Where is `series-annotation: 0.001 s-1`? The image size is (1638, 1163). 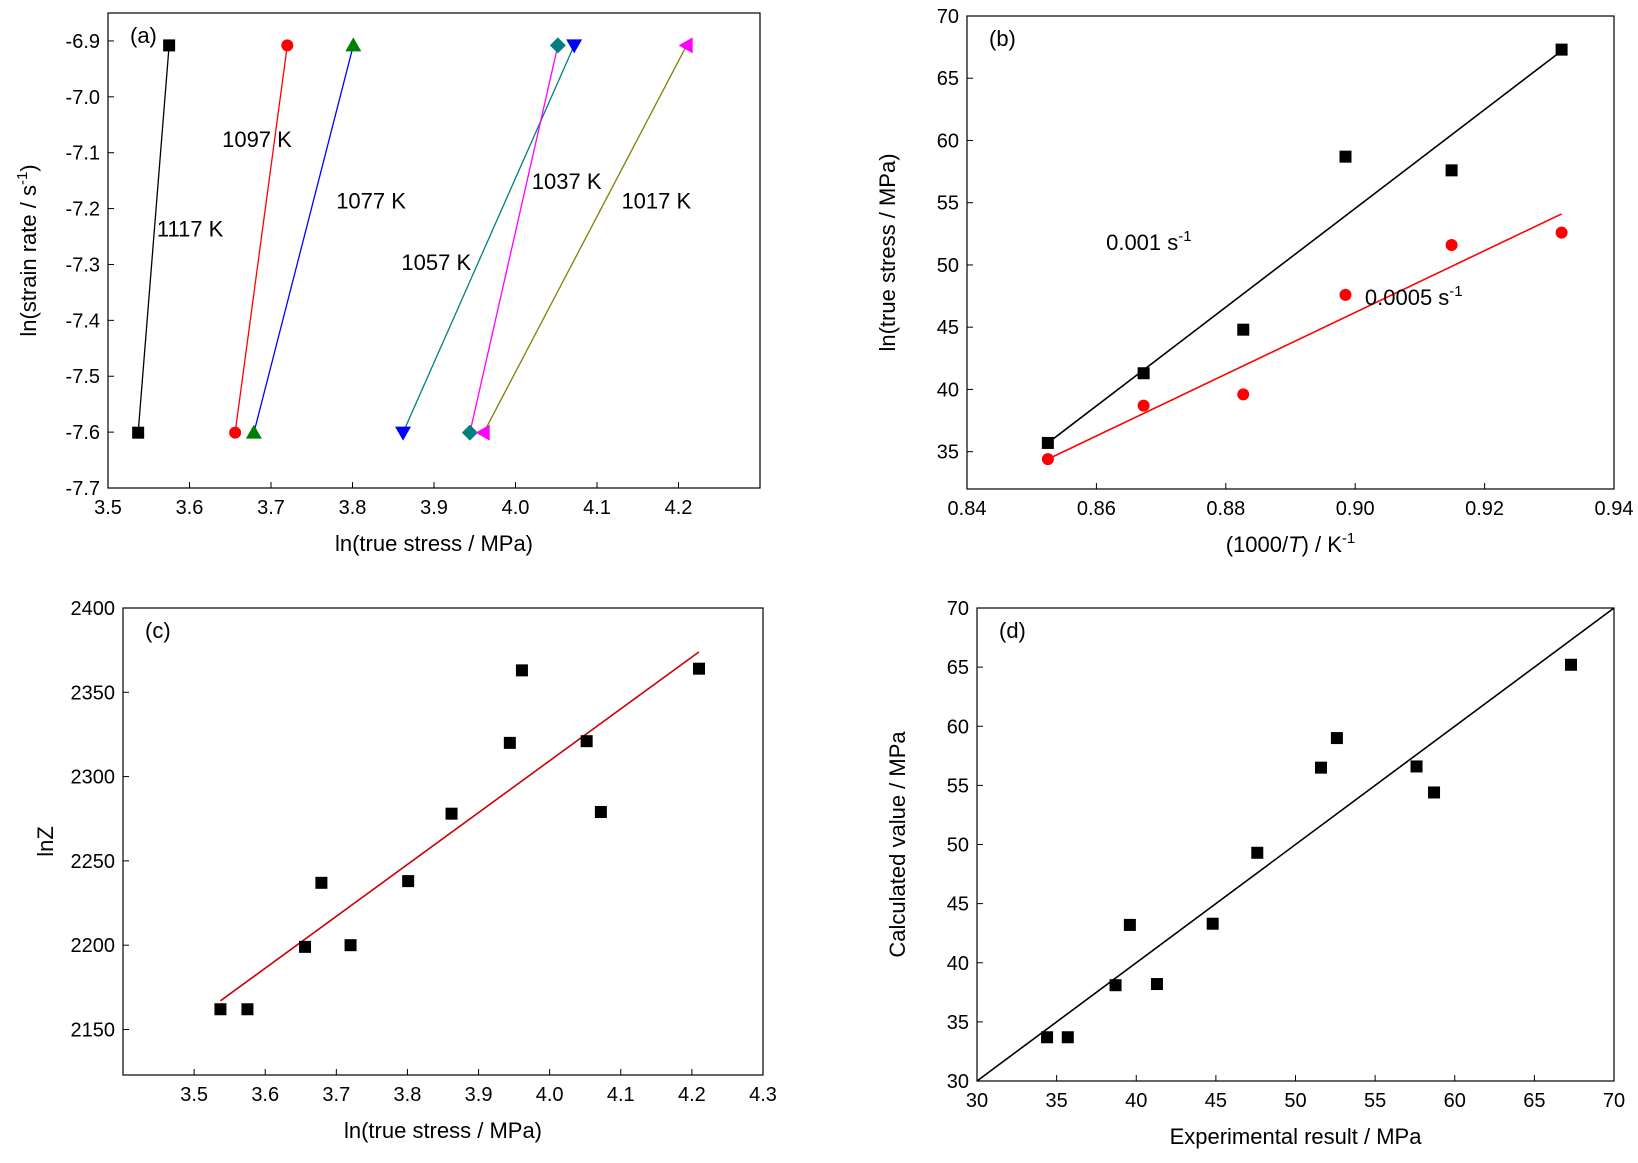
series-annotation: 0.001 s-1 is located at coordinates (1149, 241).